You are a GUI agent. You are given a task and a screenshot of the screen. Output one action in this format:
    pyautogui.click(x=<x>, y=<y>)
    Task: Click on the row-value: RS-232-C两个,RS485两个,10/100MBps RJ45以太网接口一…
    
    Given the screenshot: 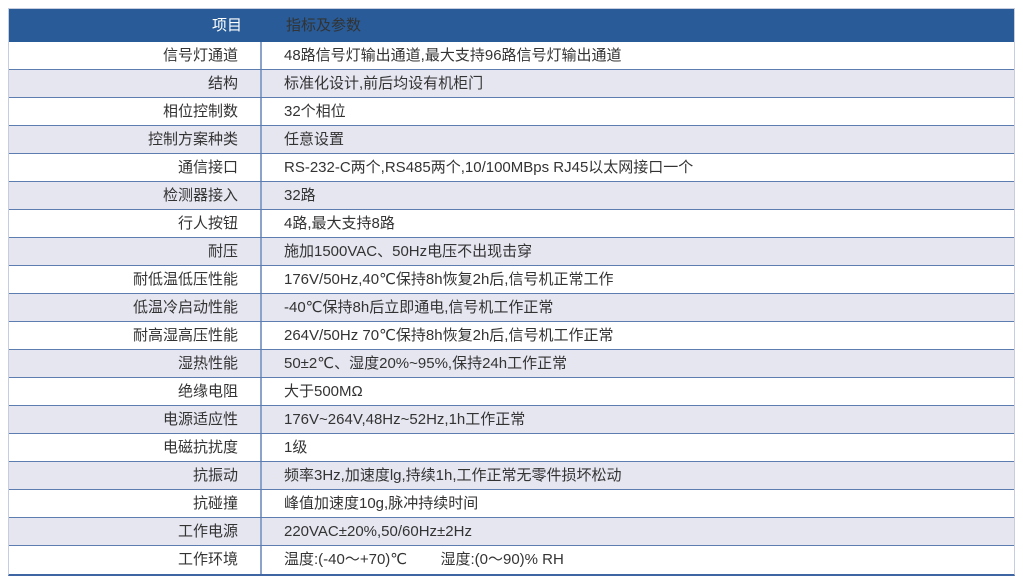 What is the action you would take?
    pyautogui.click(x=489, y=167)
    